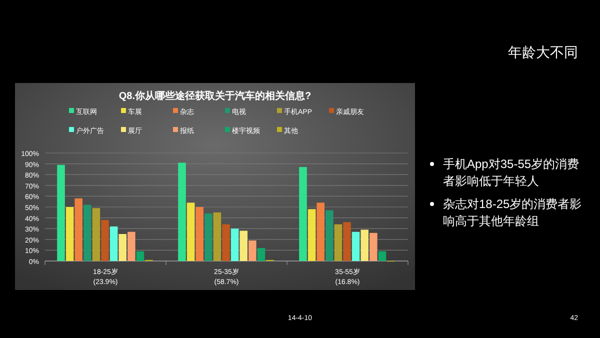  Describe the element at coordinates (543, 52) in the screenshot. I see `text: 年龄大不同` at that location.